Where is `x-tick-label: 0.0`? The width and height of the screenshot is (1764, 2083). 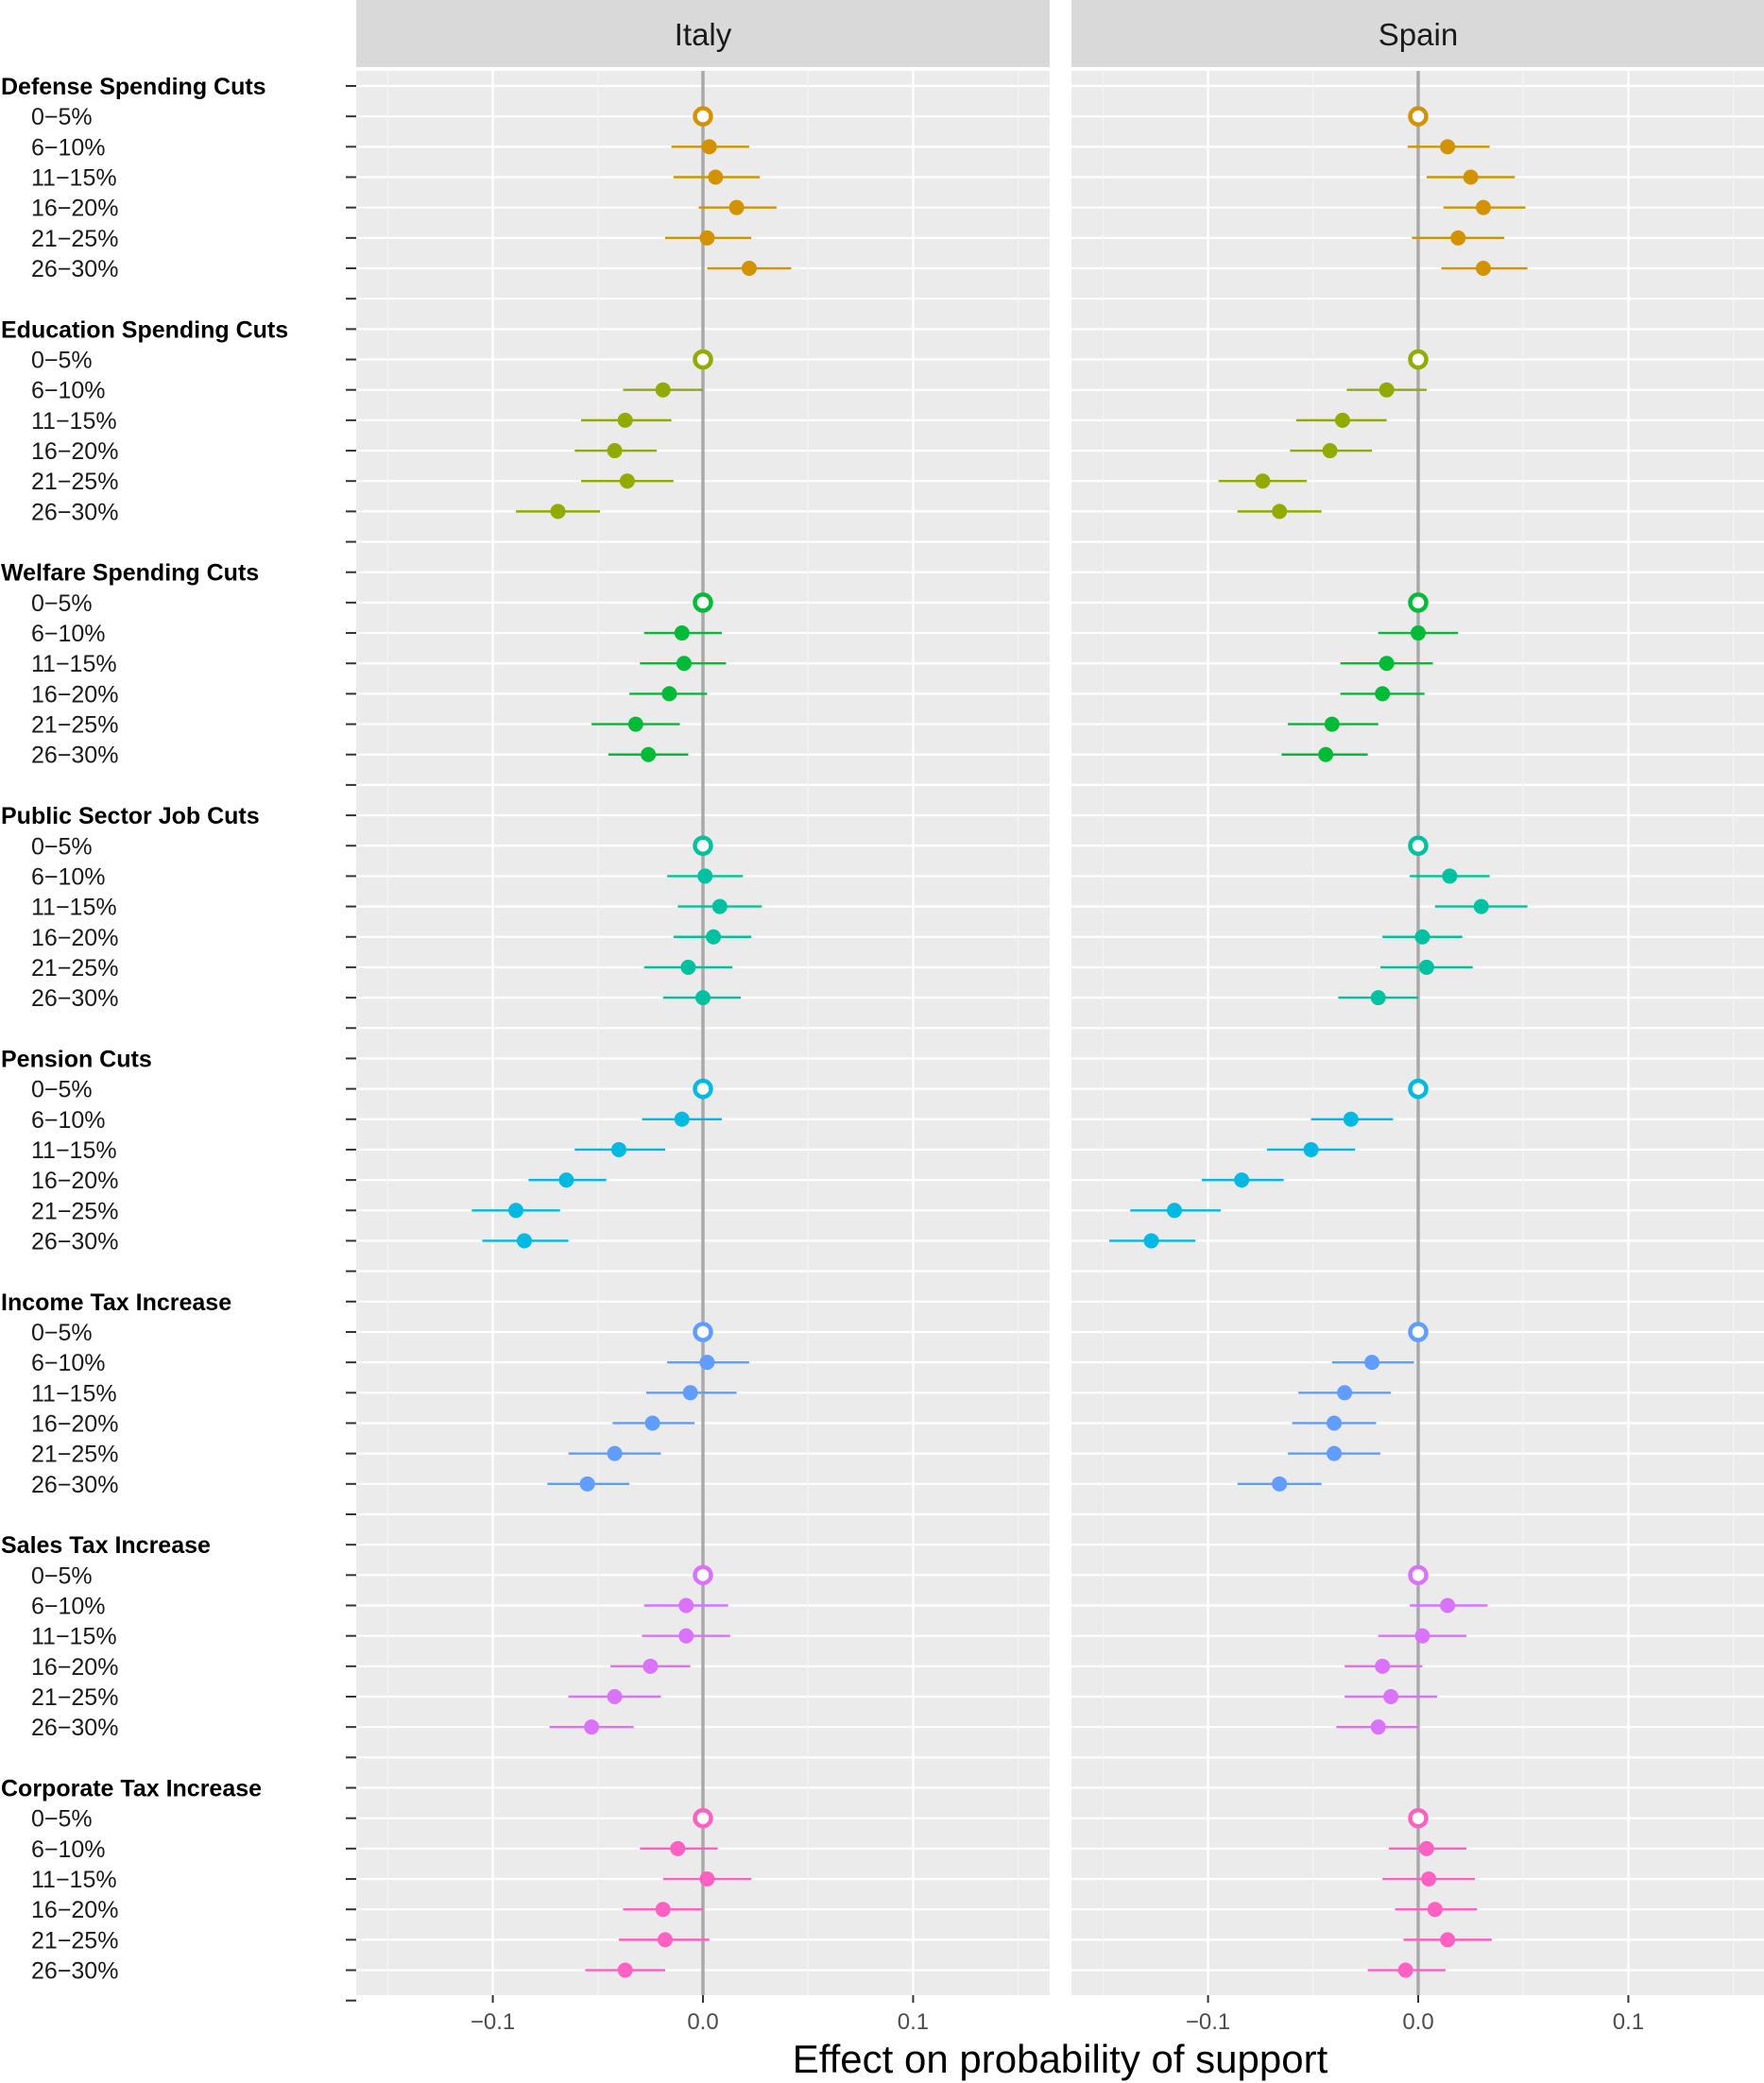
x-tick-label: 0.0 is located at coordinates (1417, 2022).